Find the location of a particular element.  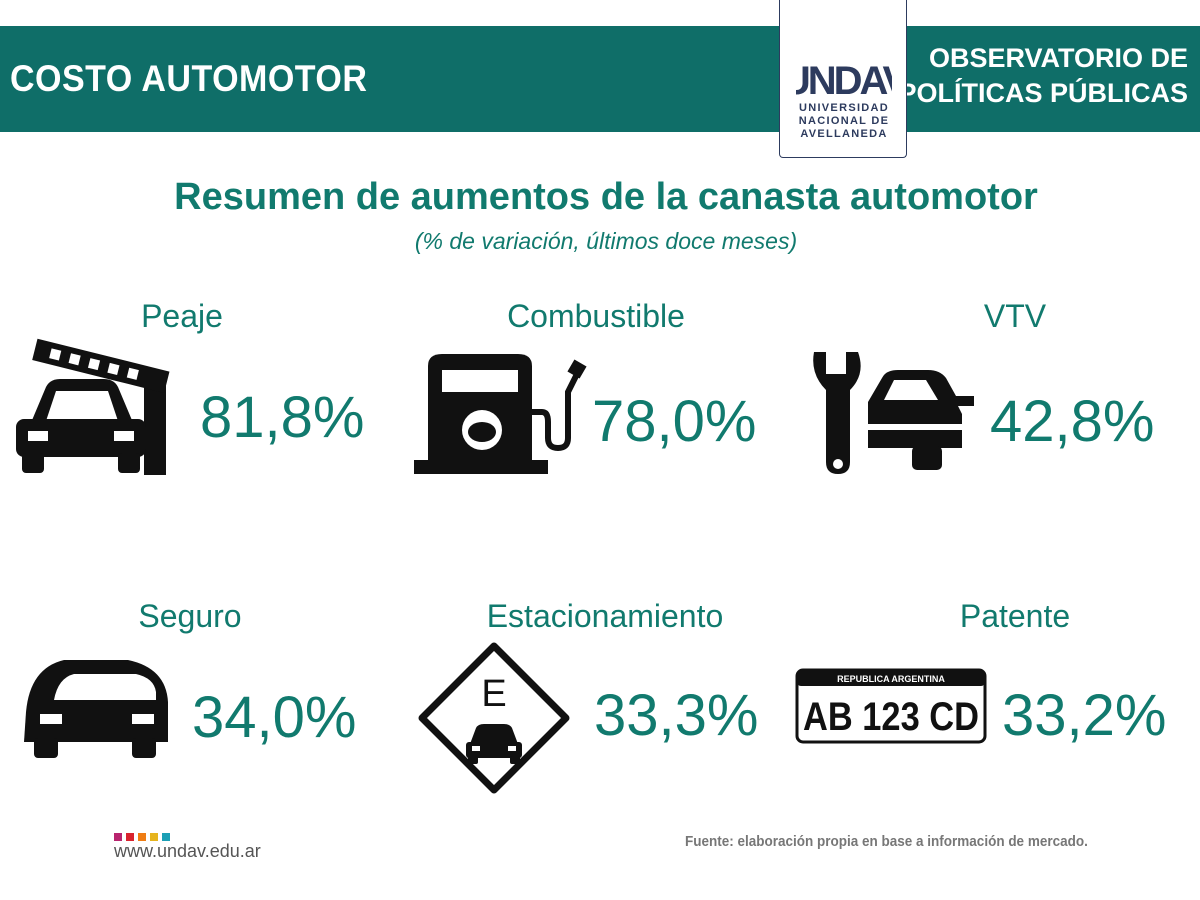

item-value-seguro: 34,0% is located at coordinates (274, 717).